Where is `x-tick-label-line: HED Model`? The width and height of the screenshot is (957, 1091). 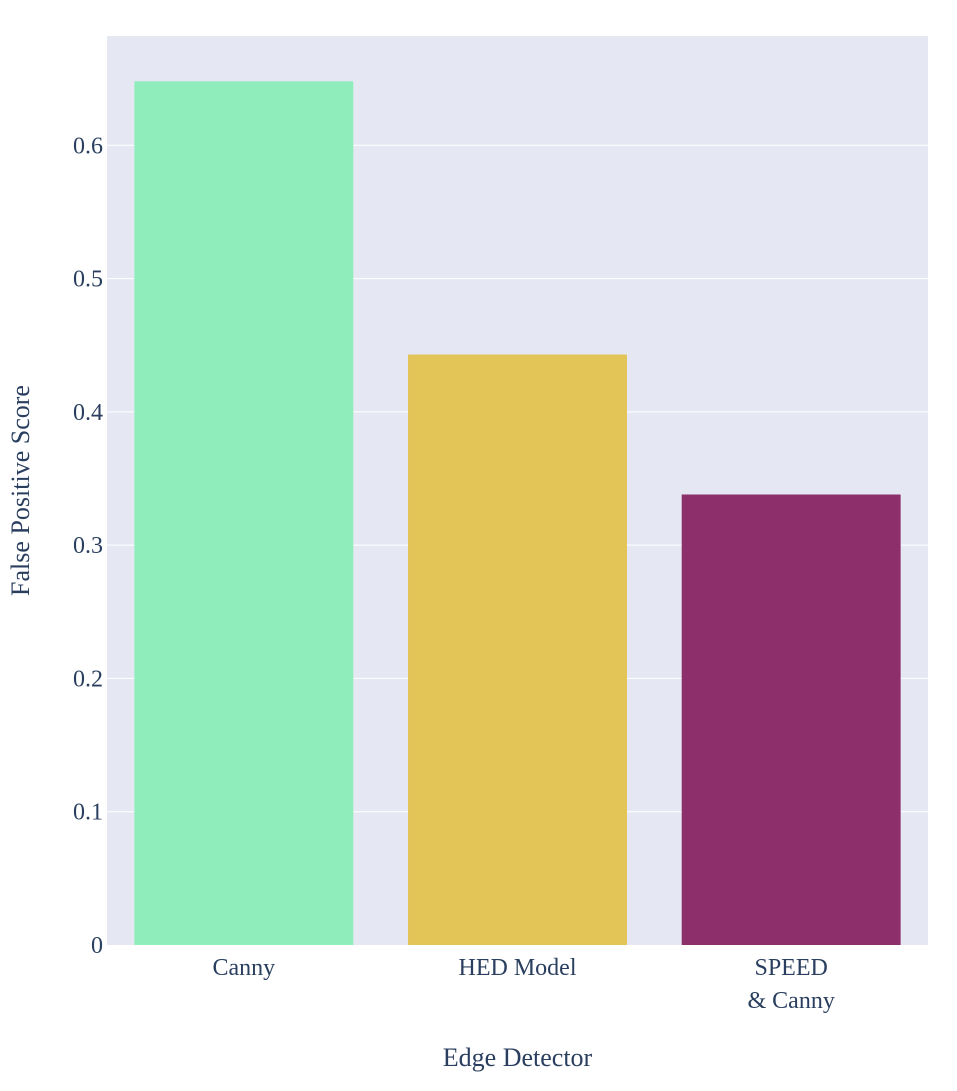 x-tick-label-line: HED Model is located at coordinates (518, 968).